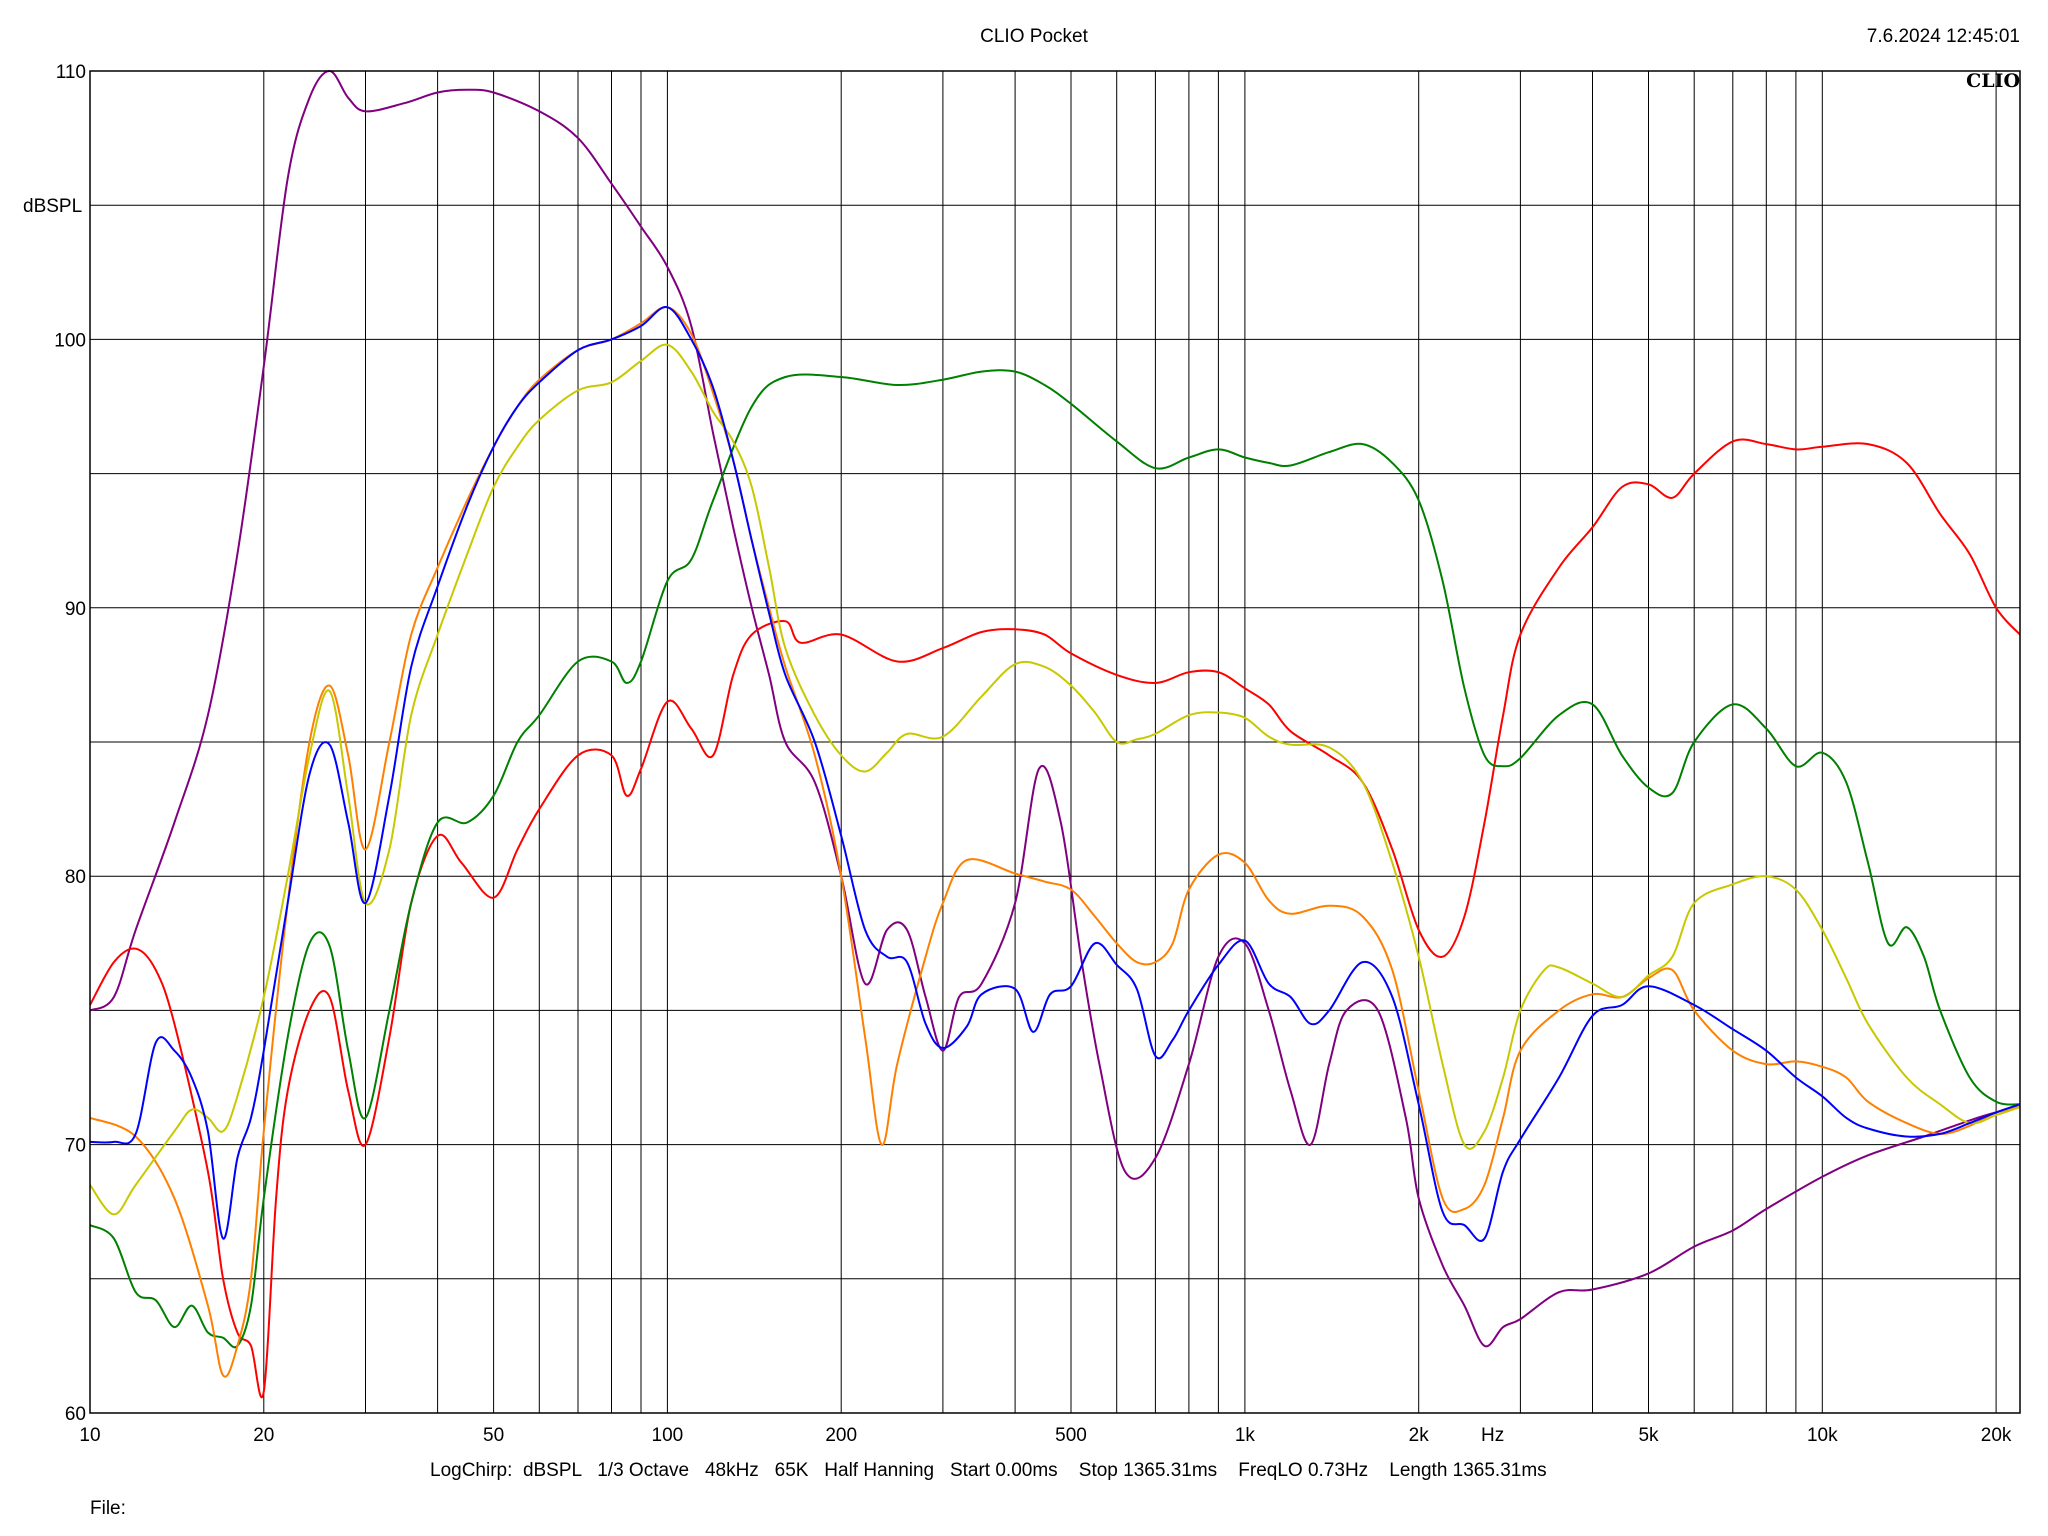 The image size is (2048, 1536). Describe the element at coordinates (1996, 1435) in the screenshot. I see `x-tick-label: 20k` at that location.